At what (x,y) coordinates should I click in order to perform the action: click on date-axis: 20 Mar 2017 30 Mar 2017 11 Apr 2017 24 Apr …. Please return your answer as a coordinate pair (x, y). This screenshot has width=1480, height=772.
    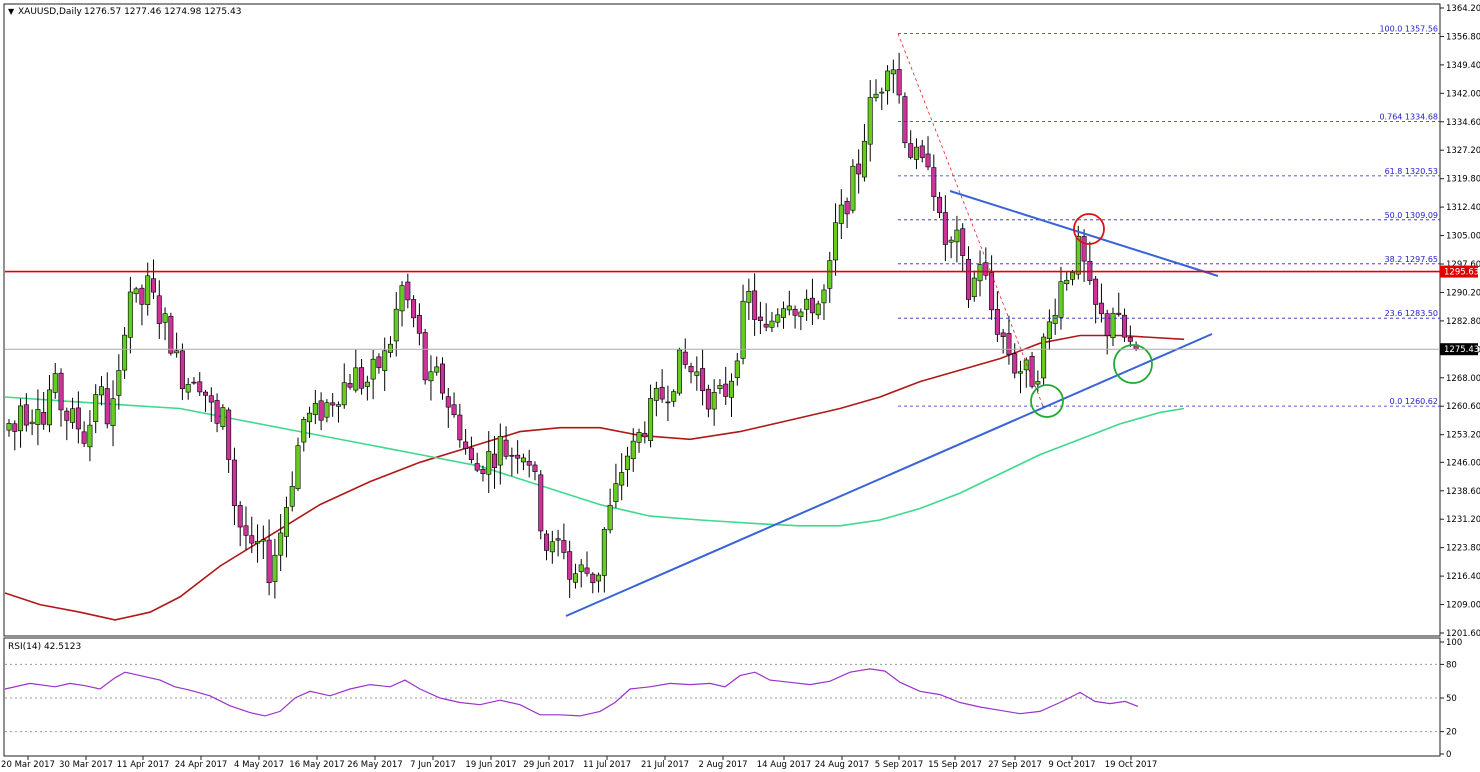
    Looking at the image, I should click on (579, 763).